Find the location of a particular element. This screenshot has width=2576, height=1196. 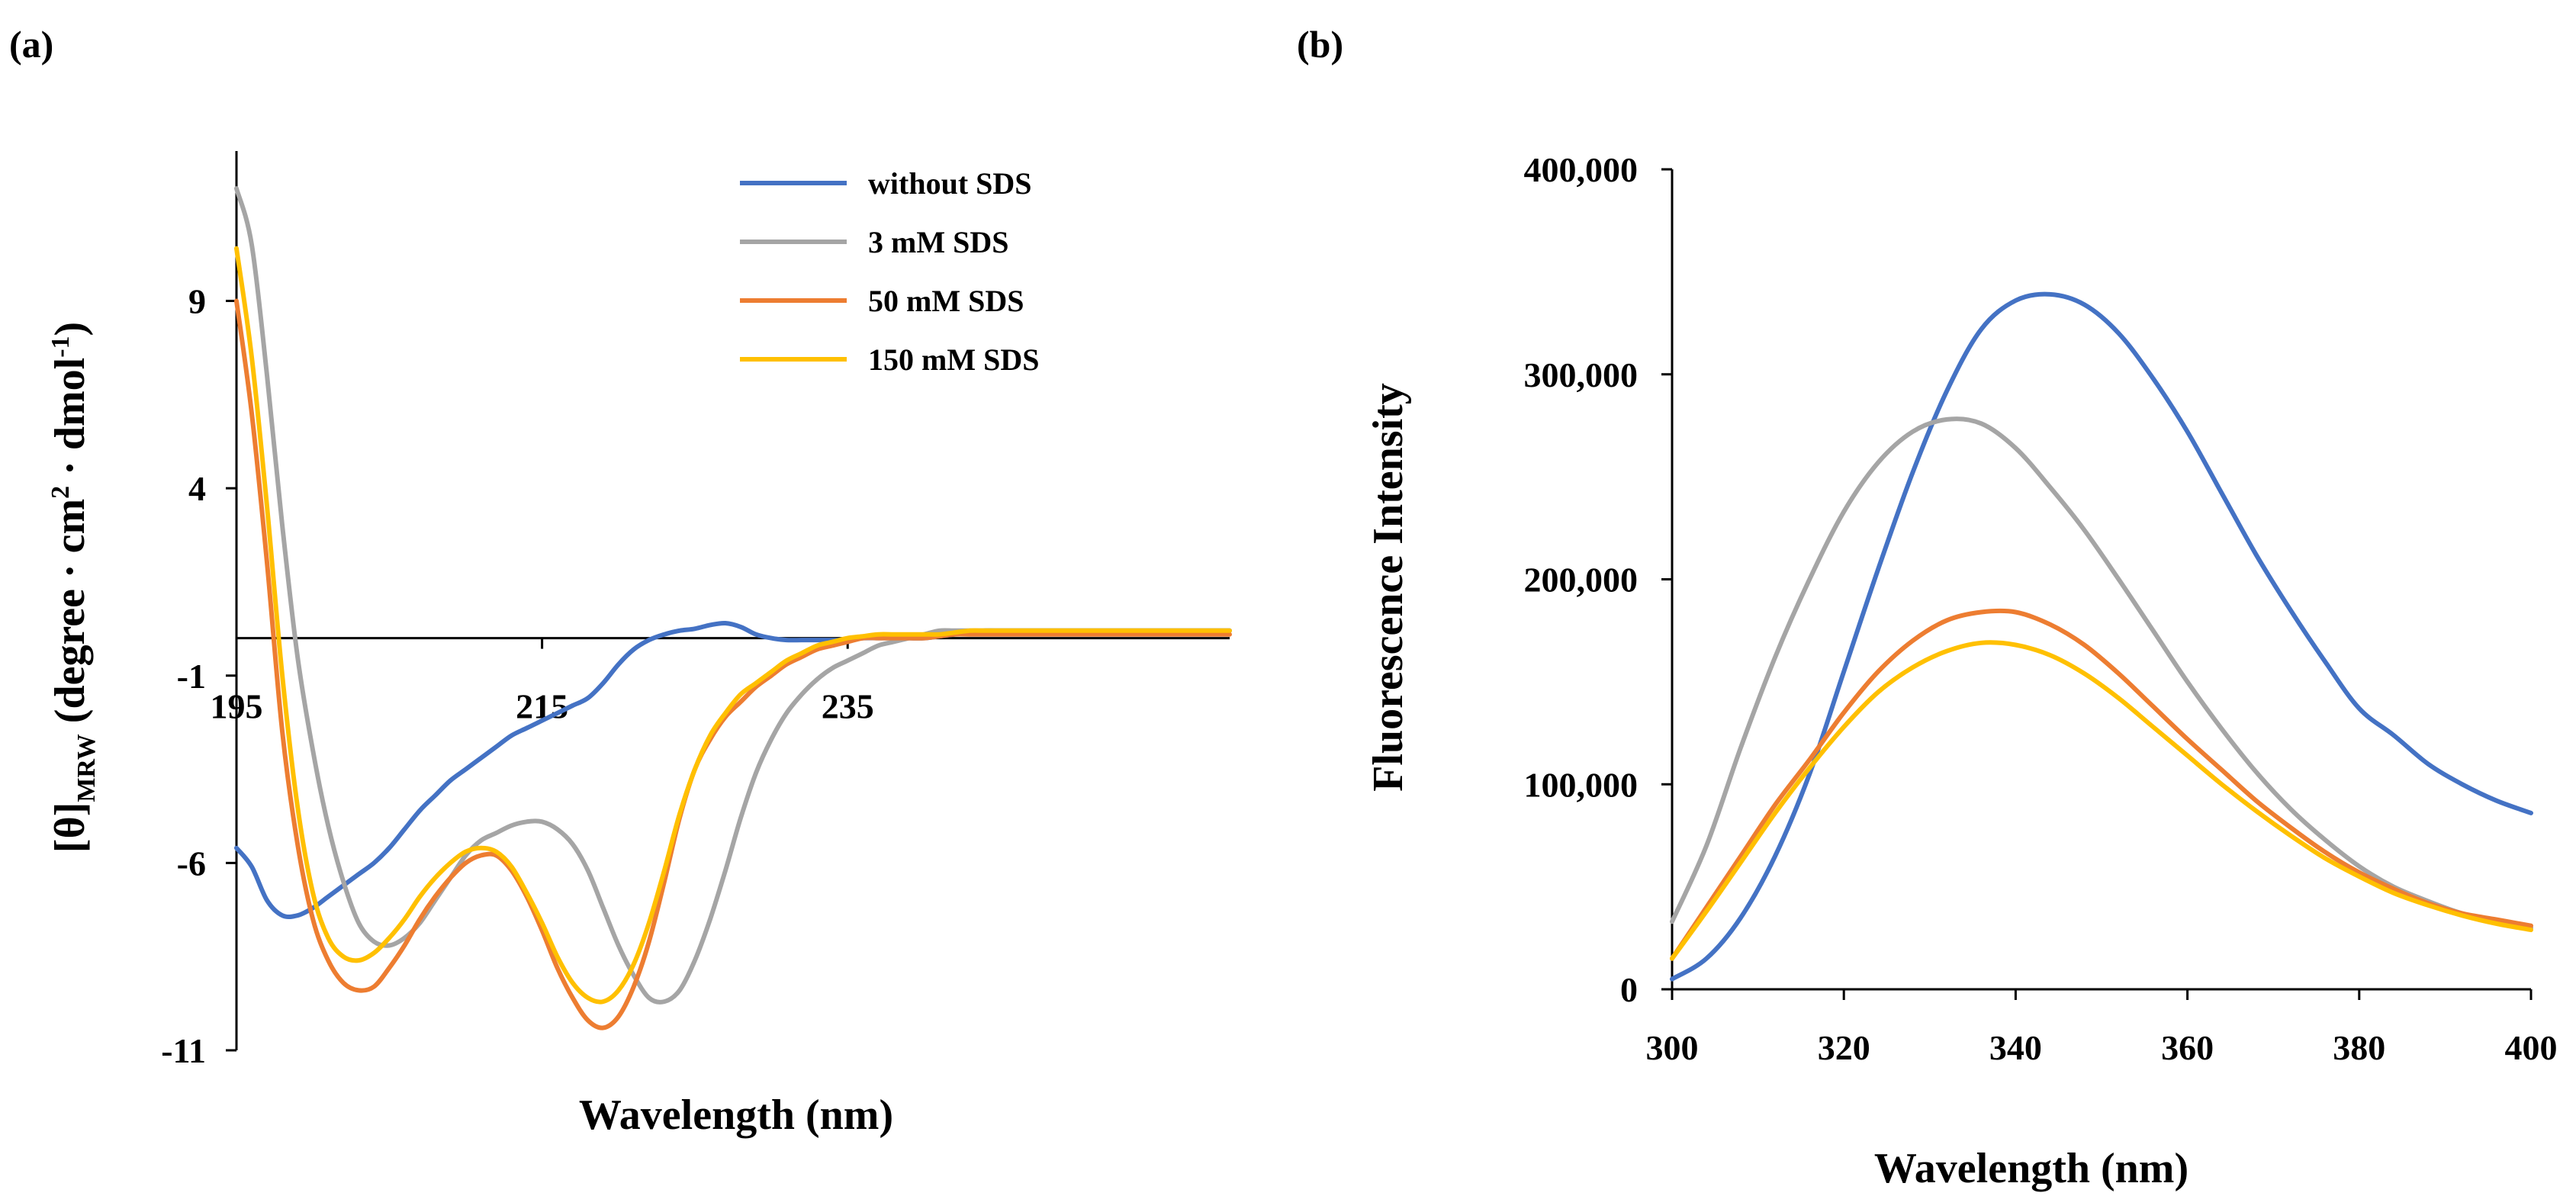

panel-b-x-tick-label: 400 is located at coordinates (2531, 1047).